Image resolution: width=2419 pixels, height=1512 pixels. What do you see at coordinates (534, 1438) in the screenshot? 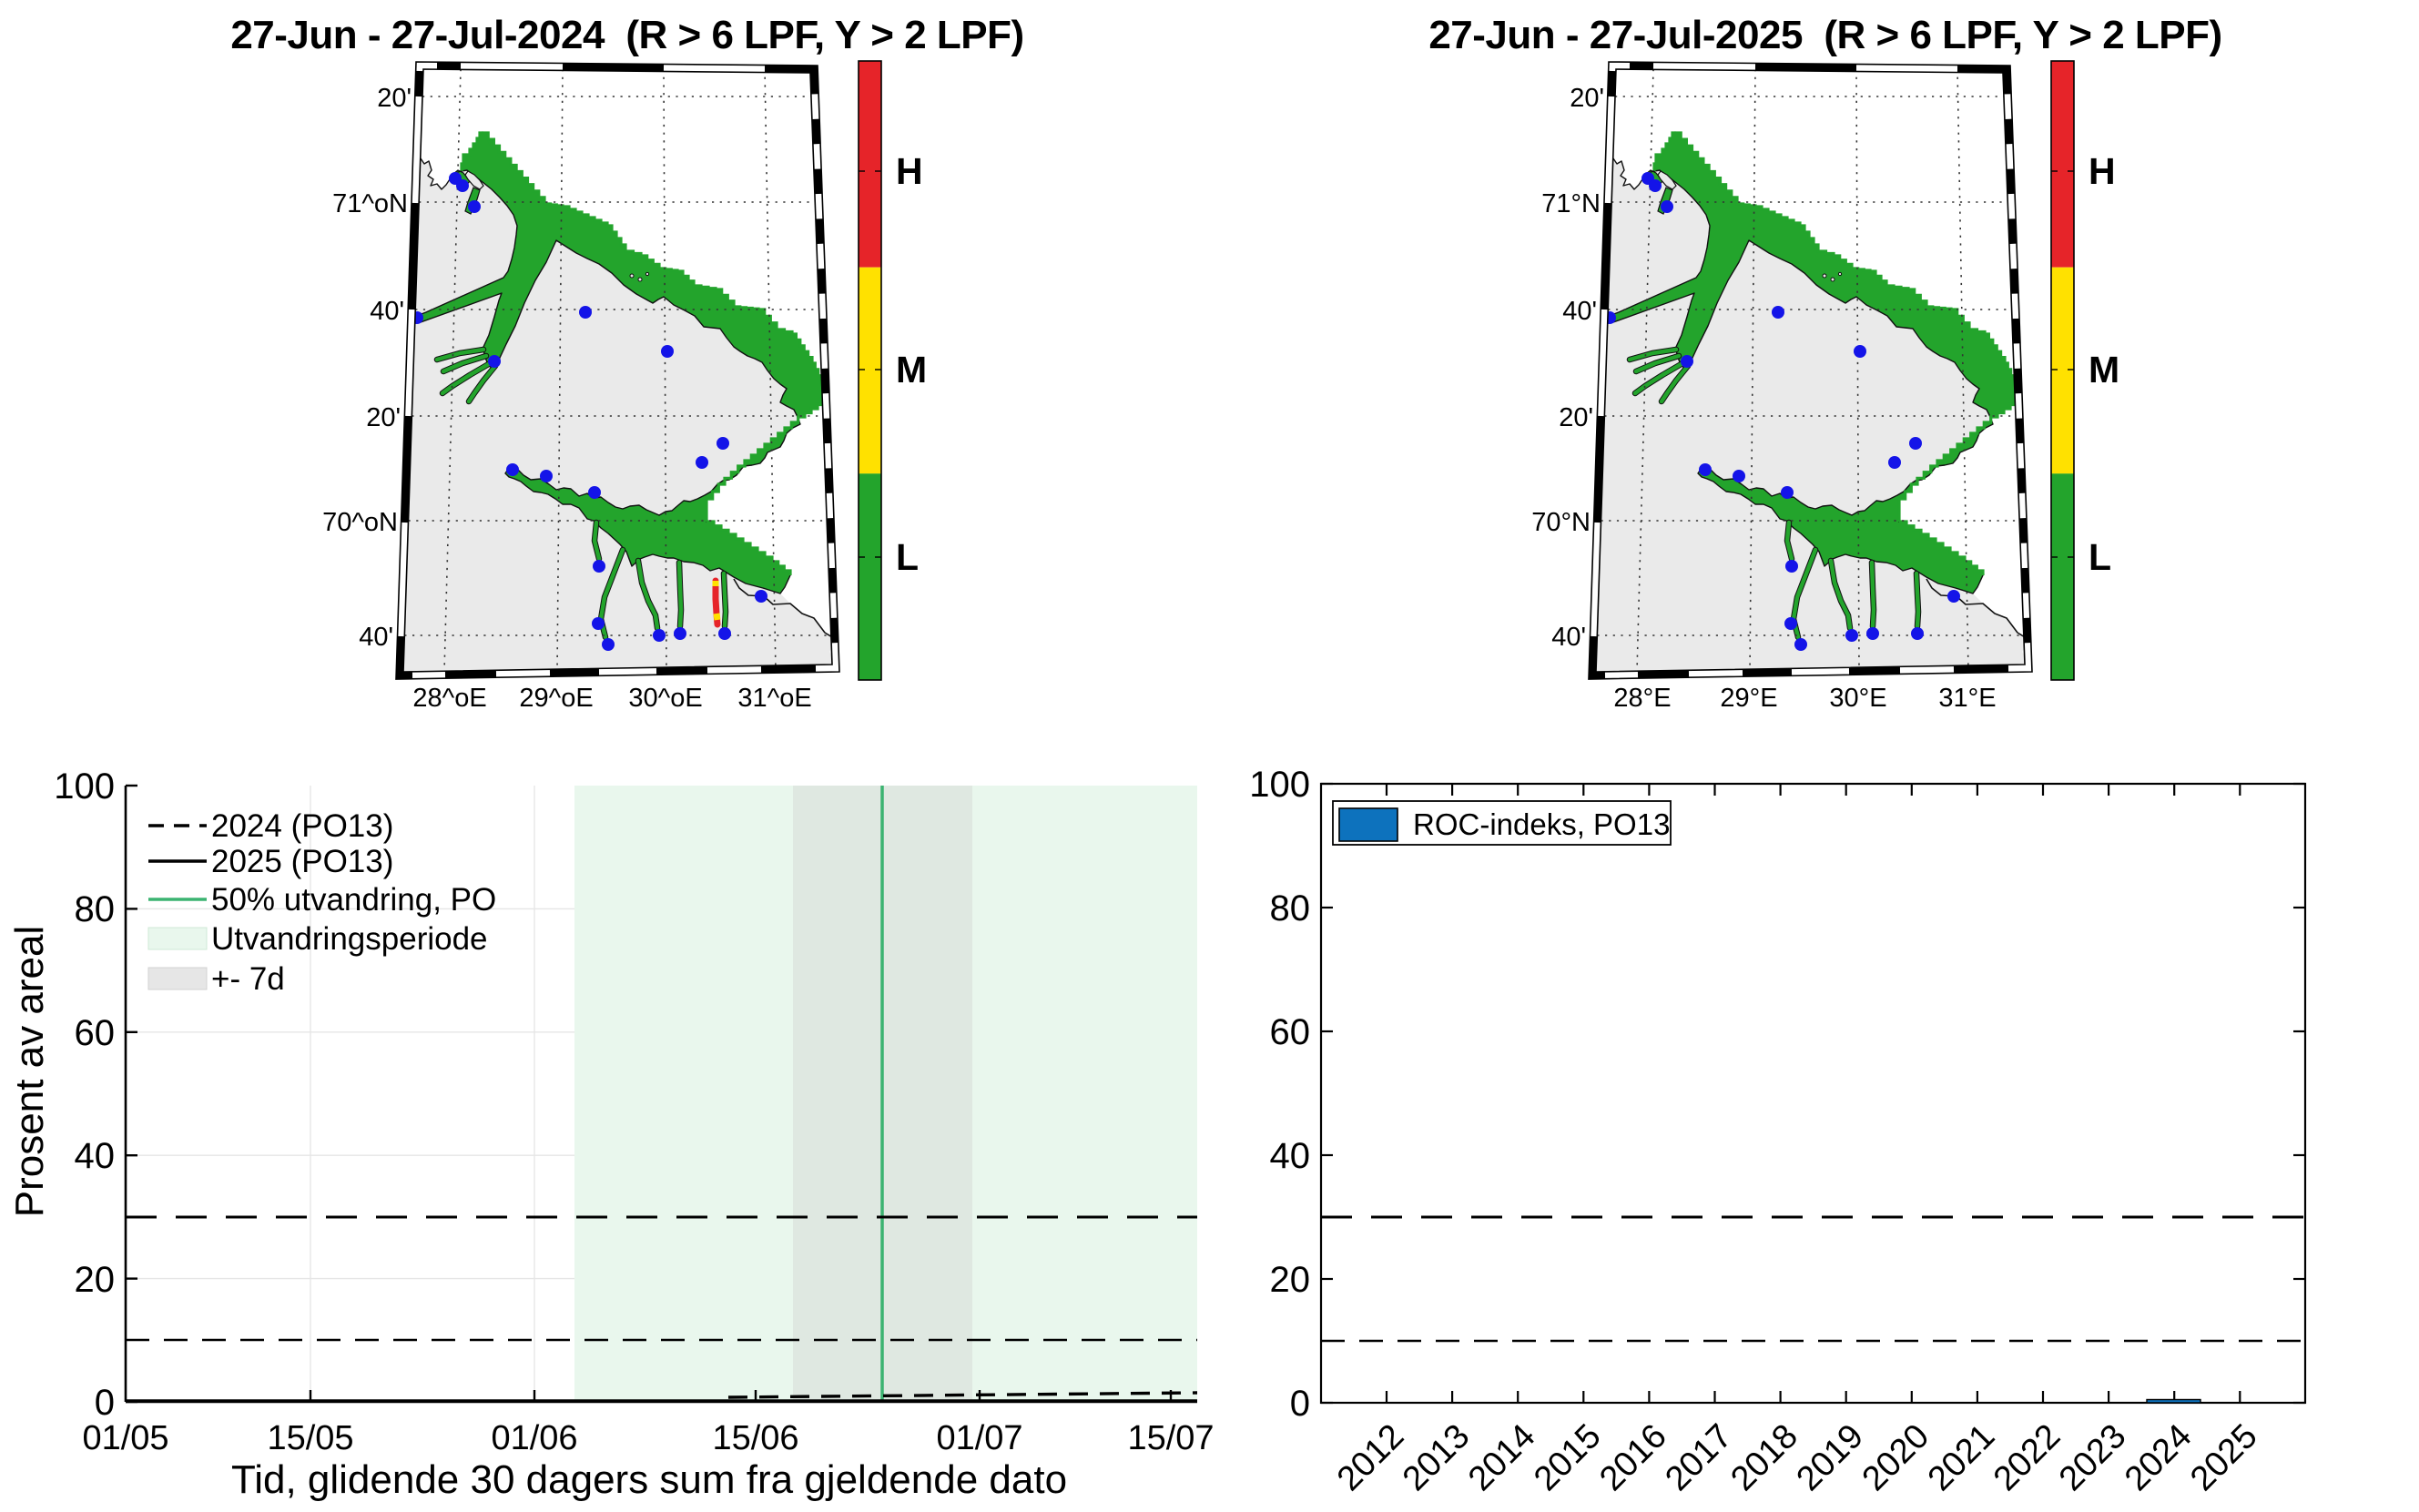
I see `svg-text: 01/06` at bounding box center [534, 1438].